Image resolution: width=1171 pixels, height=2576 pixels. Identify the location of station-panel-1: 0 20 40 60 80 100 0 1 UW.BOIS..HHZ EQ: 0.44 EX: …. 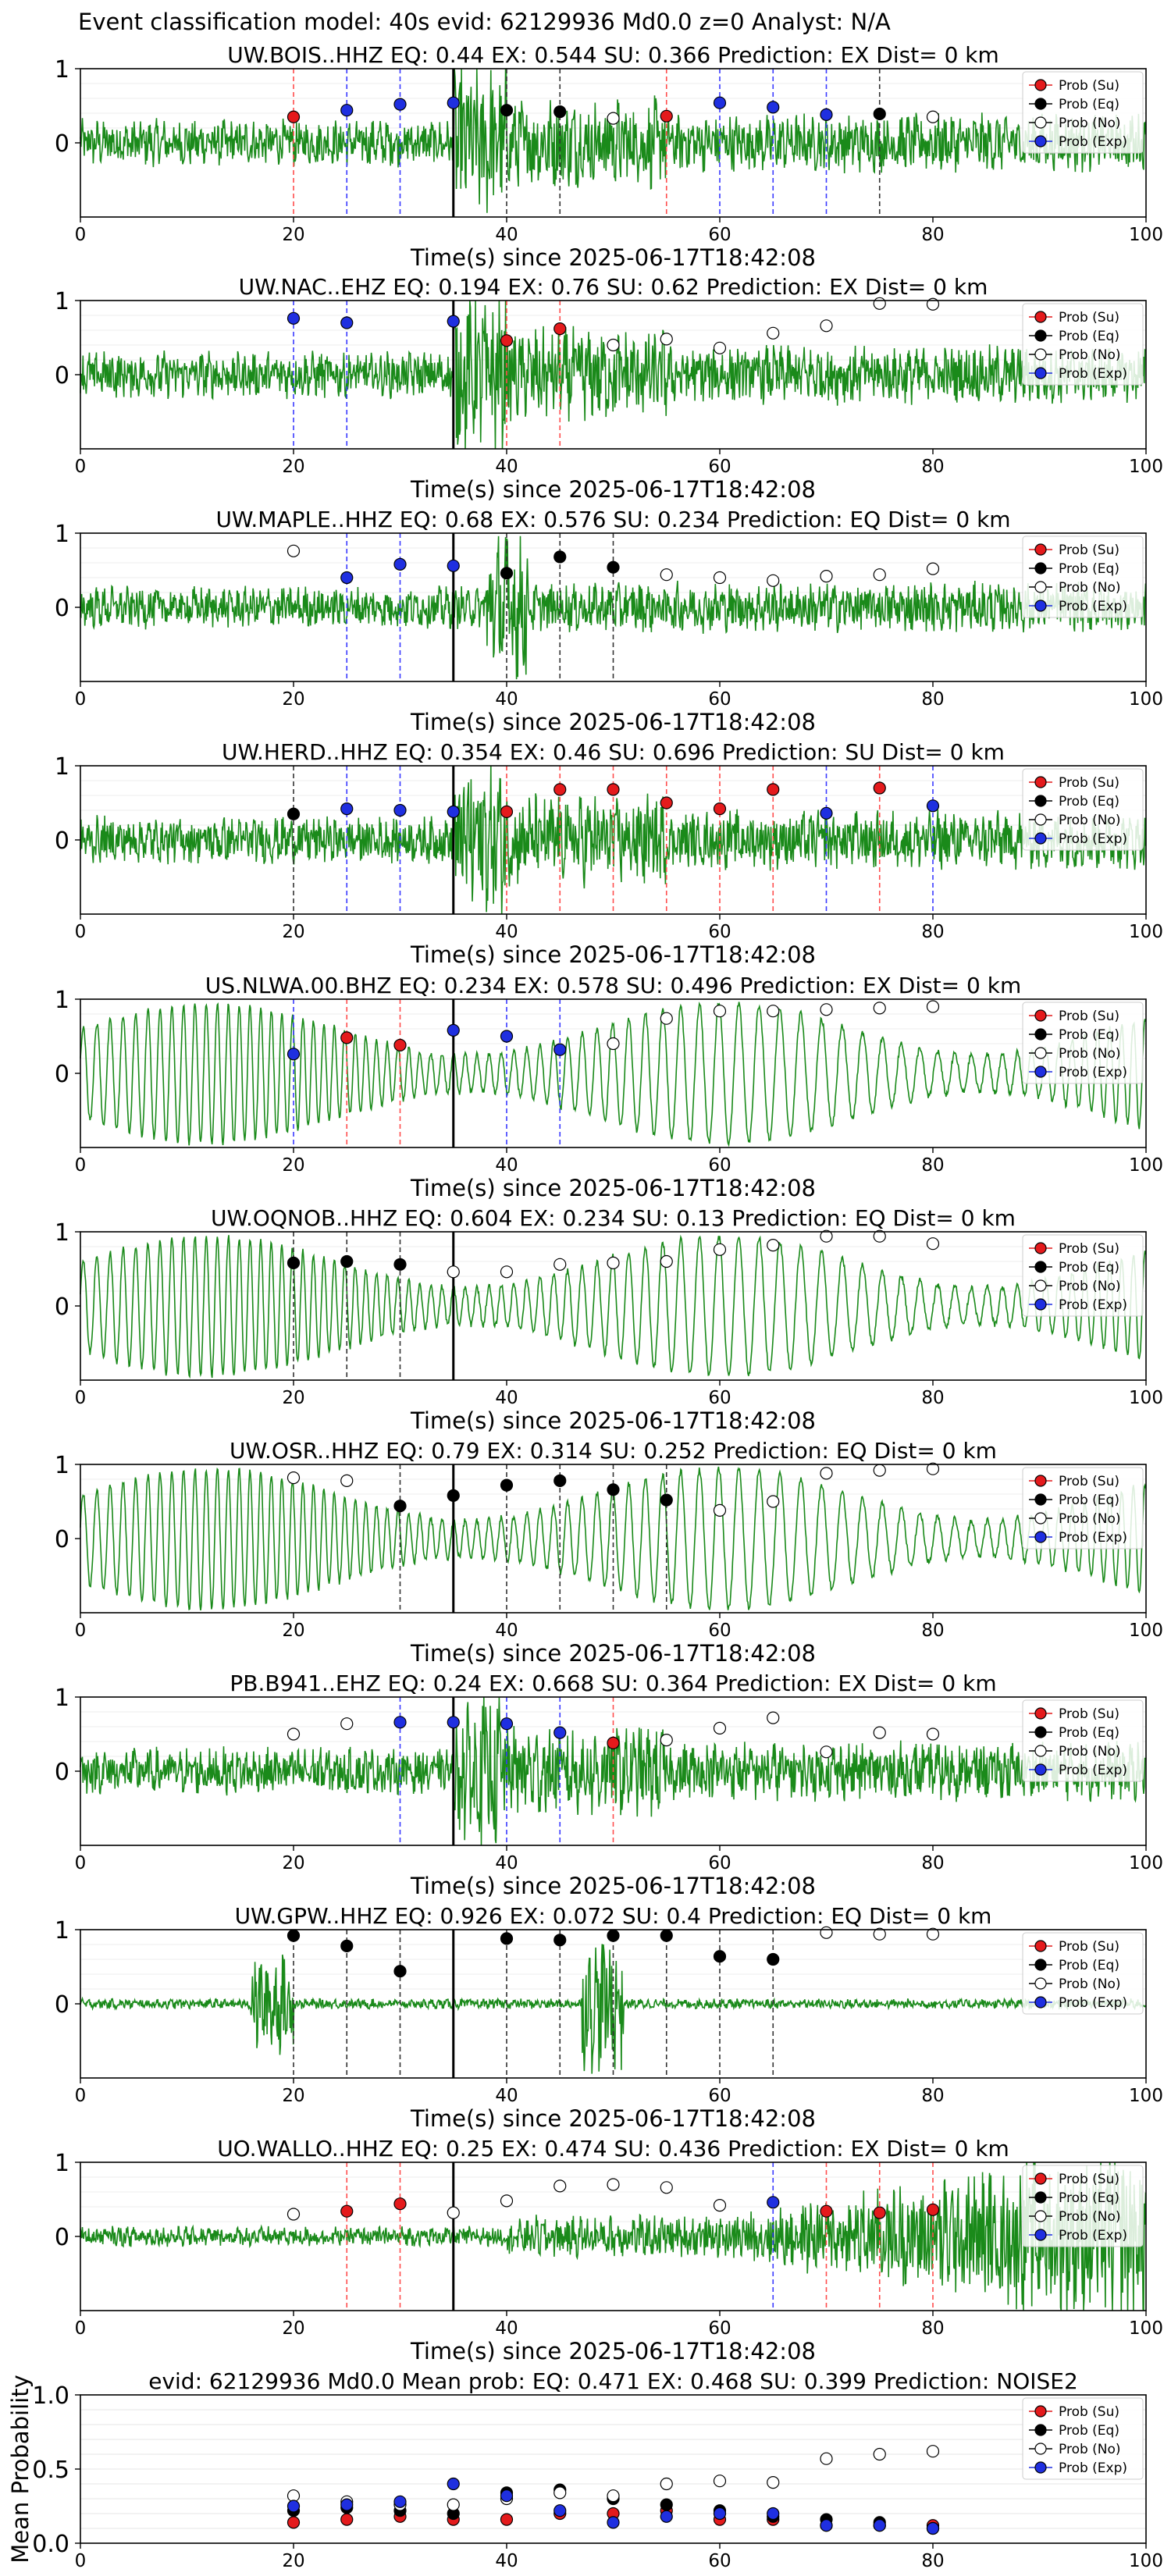
(609, 156).